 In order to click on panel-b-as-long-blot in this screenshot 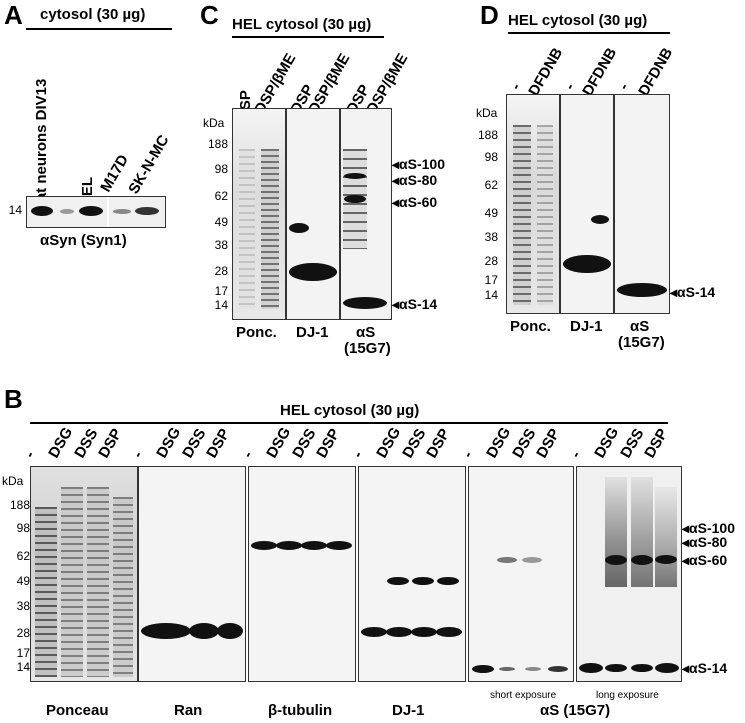, I will do `click(629, 574)`.